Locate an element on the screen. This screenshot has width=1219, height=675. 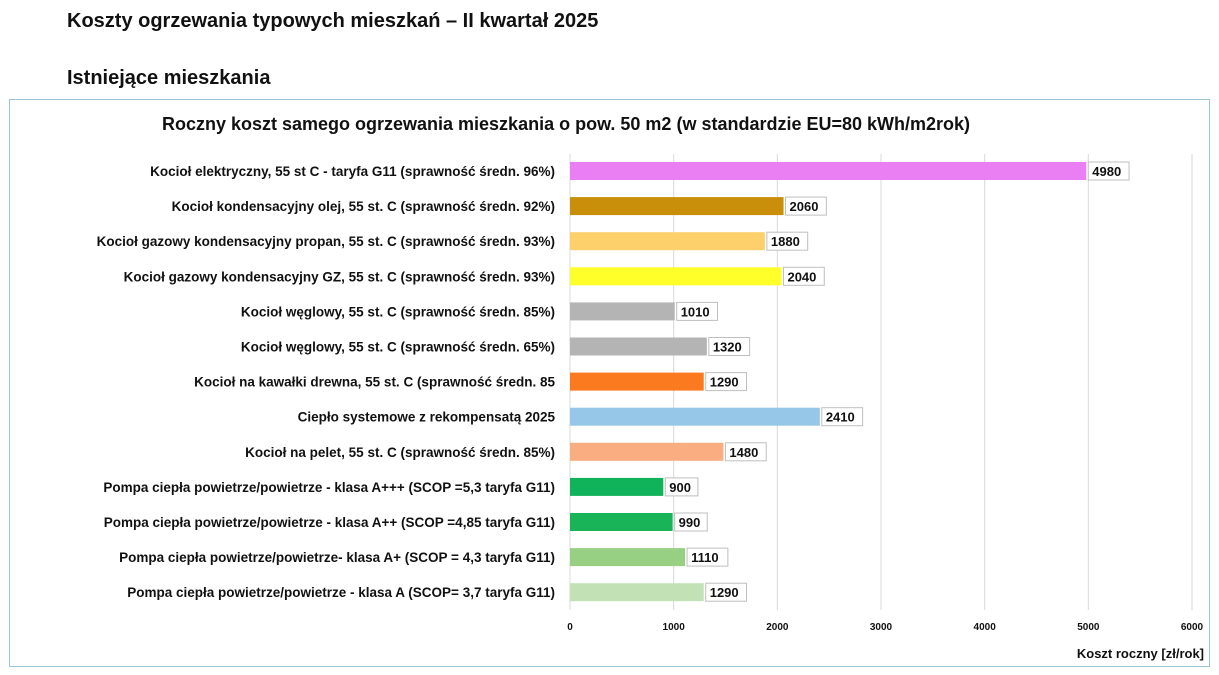
data-label: 2060 is located at coordinates (804, 206).